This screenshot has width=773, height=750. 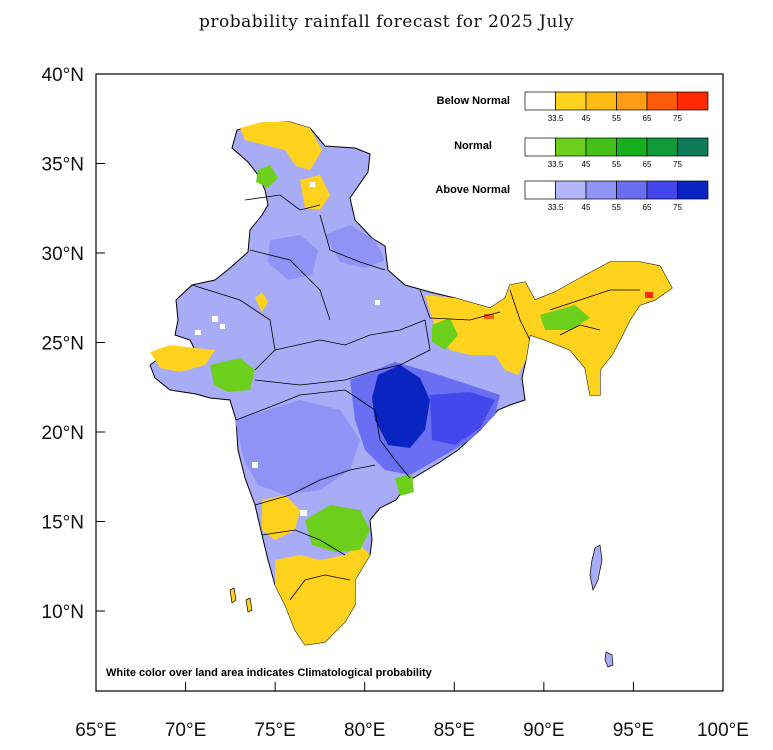 I want to click on strong-below-normal-spots, so click(x=568, y=305).